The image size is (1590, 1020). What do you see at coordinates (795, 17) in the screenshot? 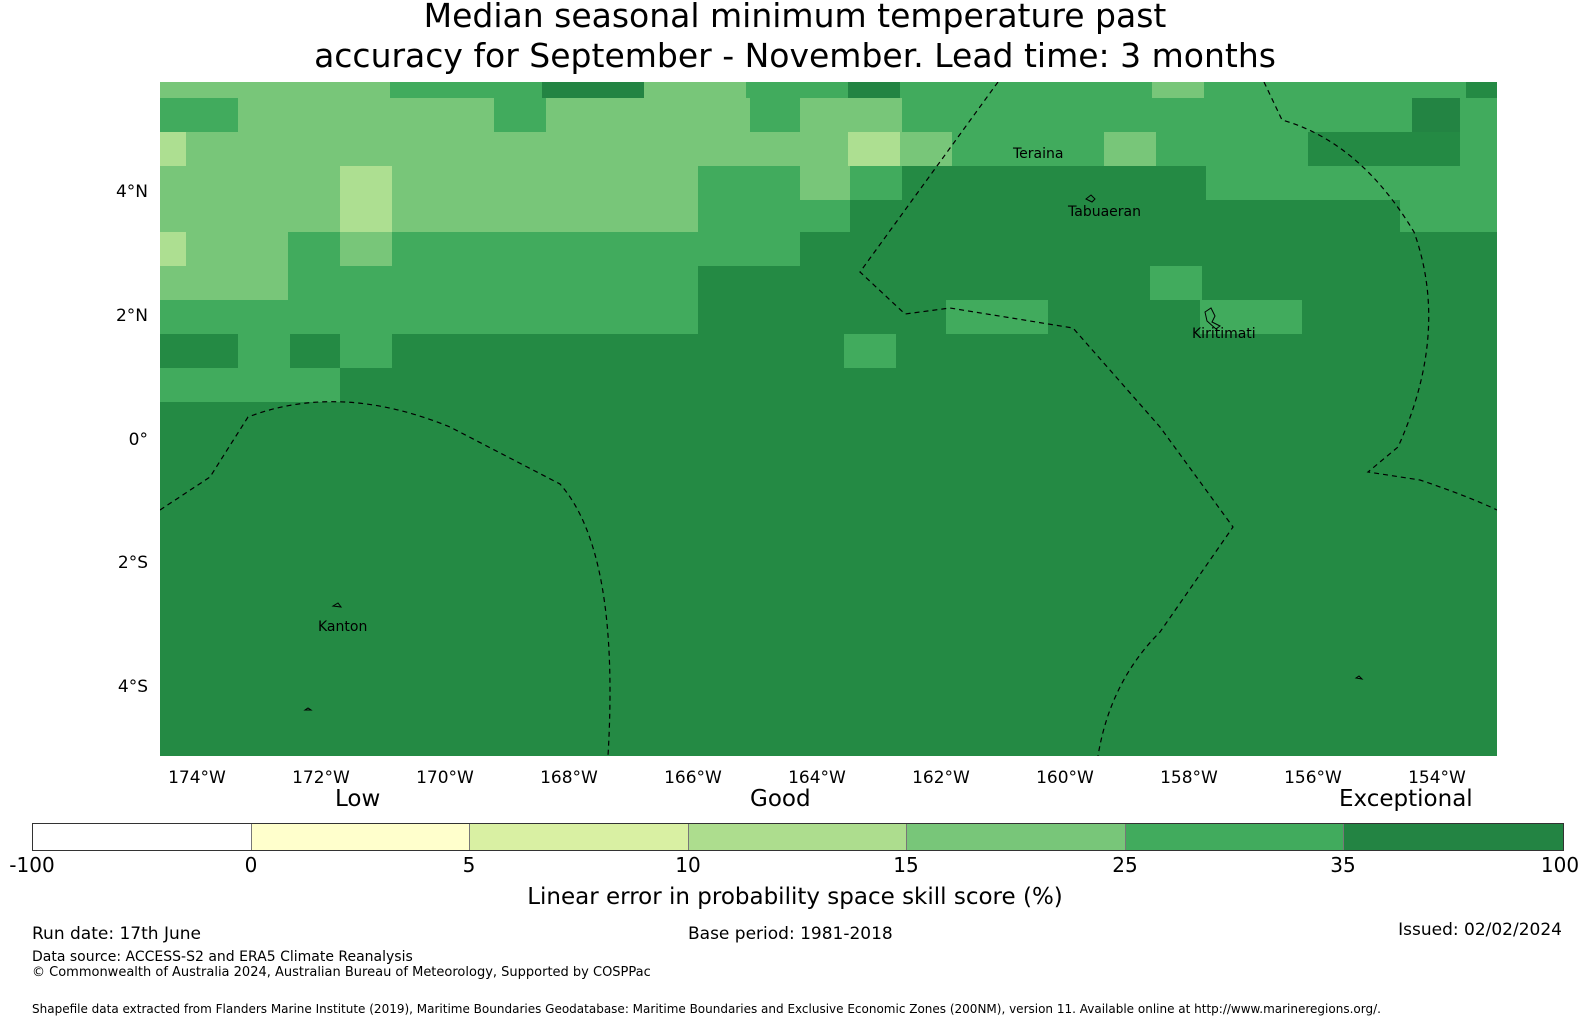
I see `title-line-1: Median seasonal minimum temperature past` at bounding box center [795, 17].